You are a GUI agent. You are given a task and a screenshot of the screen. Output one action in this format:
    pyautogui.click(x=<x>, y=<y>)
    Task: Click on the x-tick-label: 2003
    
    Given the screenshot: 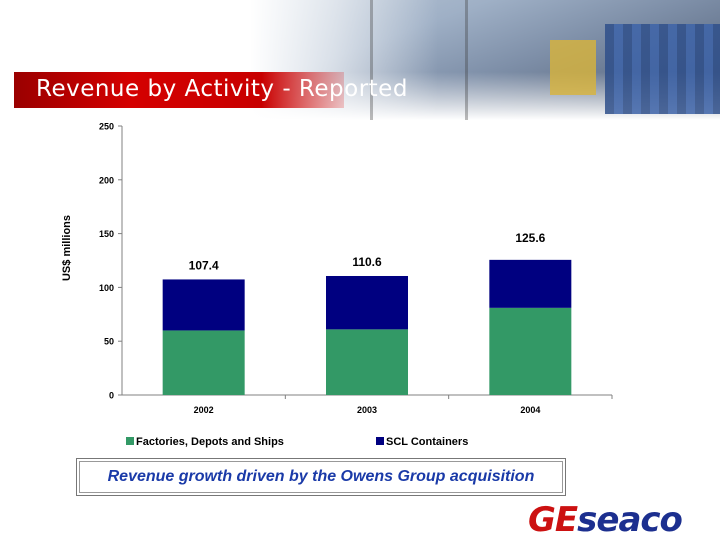 What is the action you would take?
    pyautogui.click(x=367, y=410)
    